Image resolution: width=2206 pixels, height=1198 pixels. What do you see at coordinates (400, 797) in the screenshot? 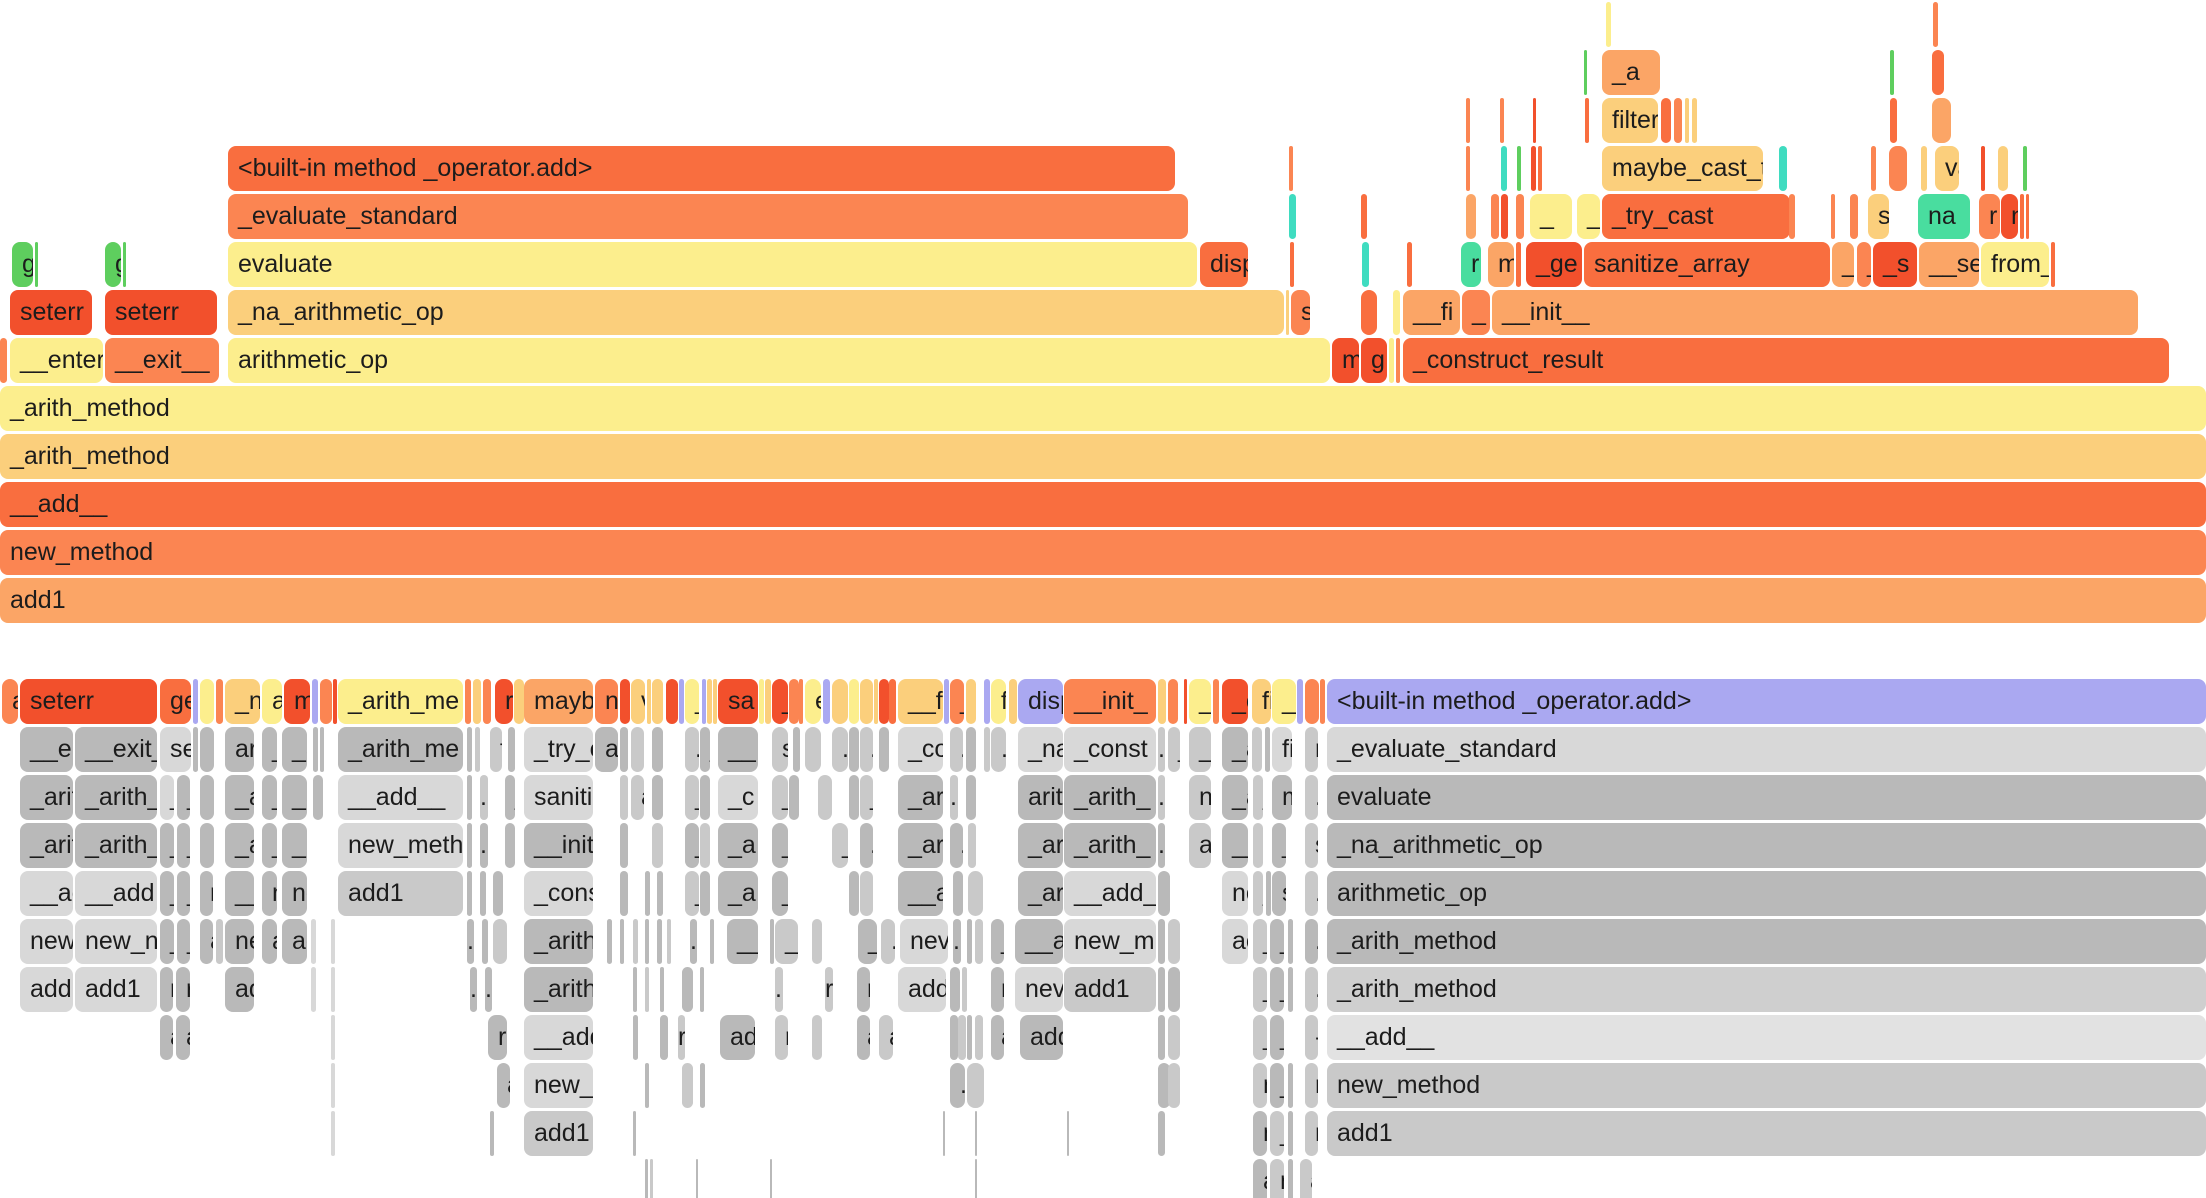
I see `flame-frame: __add__` at bounding box center [400, 797].